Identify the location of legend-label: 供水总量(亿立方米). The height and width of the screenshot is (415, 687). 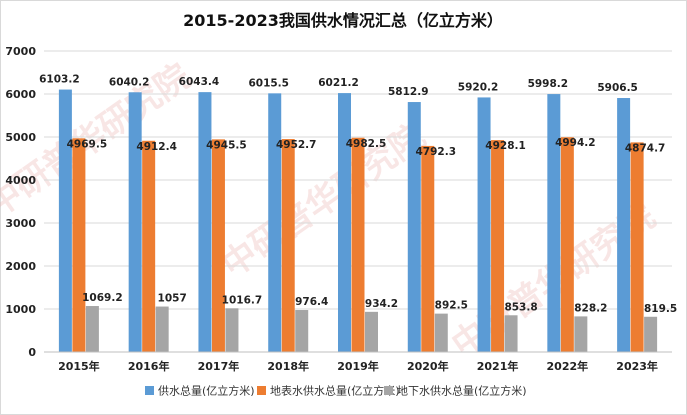
(206, 391).